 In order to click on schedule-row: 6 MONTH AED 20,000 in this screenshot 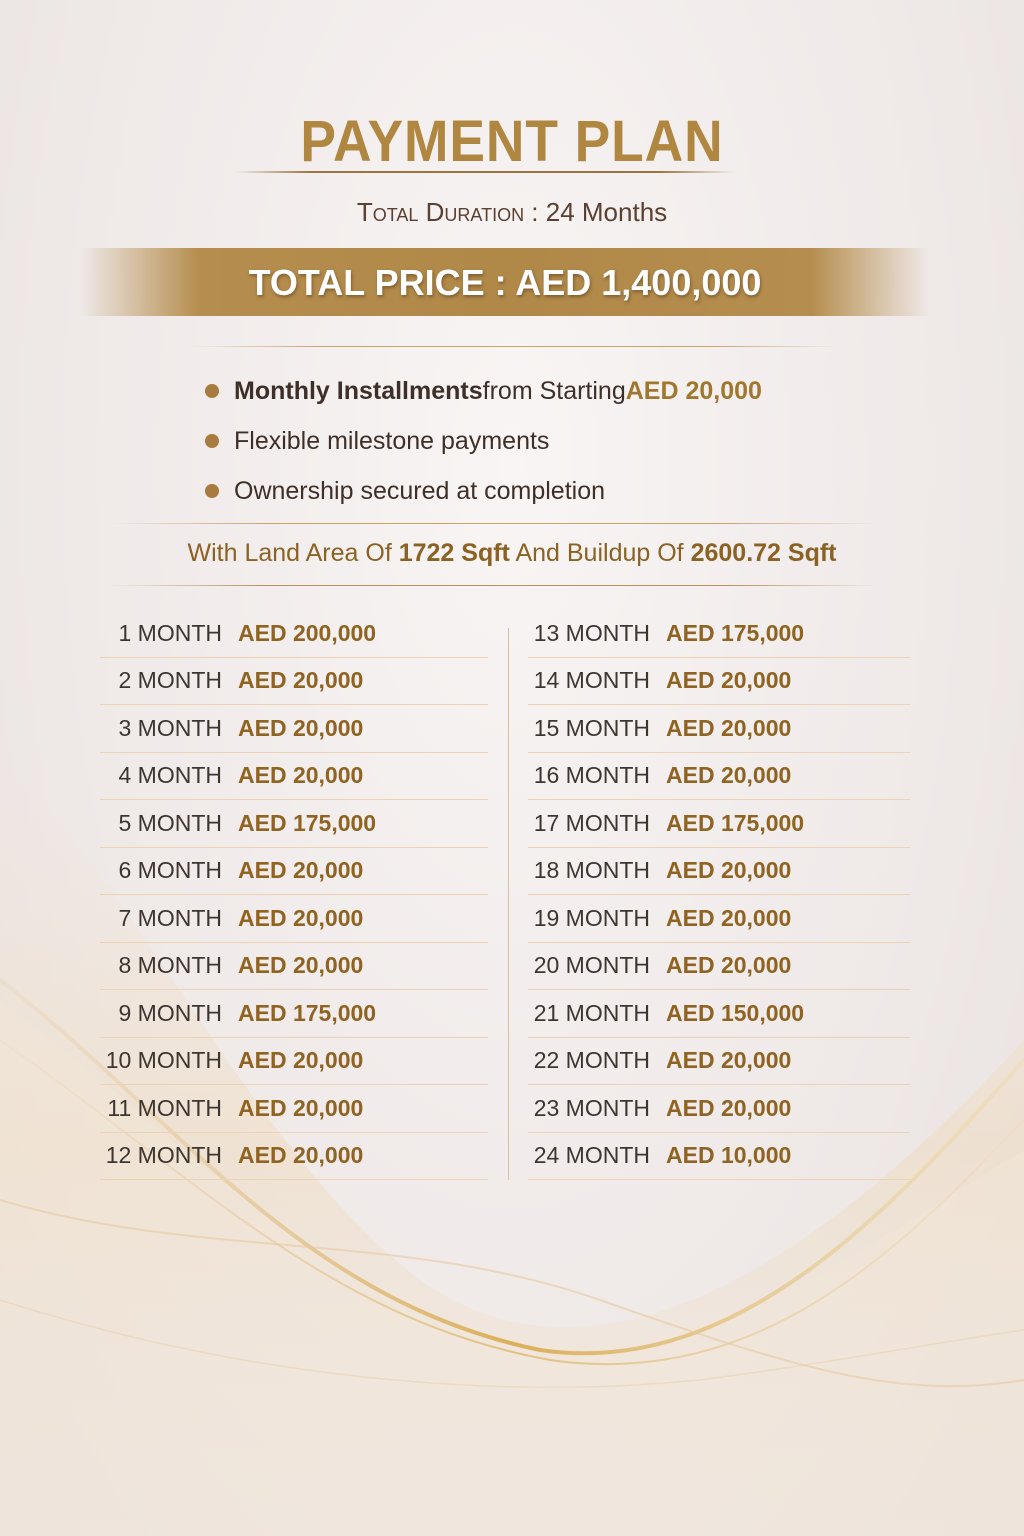, I will do `click(294, 871)`.